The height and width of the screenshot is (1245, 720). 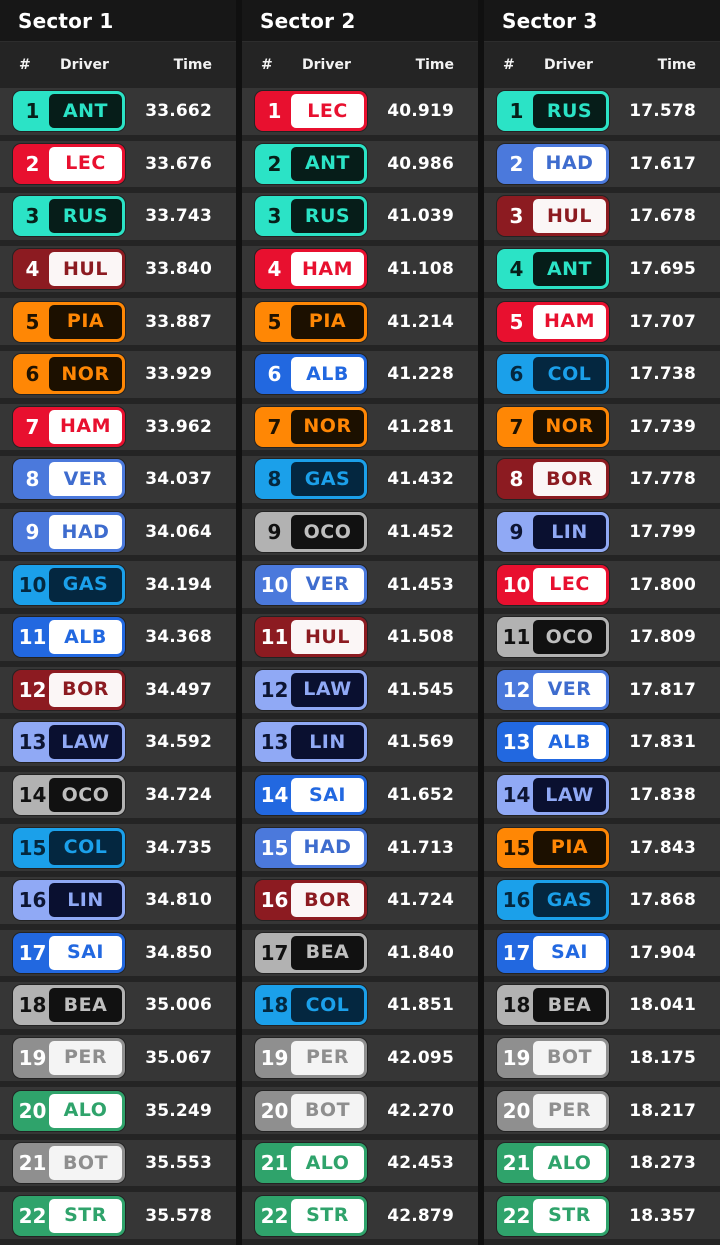 What do you see at coordinates (602, 535) in the screenshot?
I see `table-row: 9 LIN 17.799` at bounding box center [602, 535].